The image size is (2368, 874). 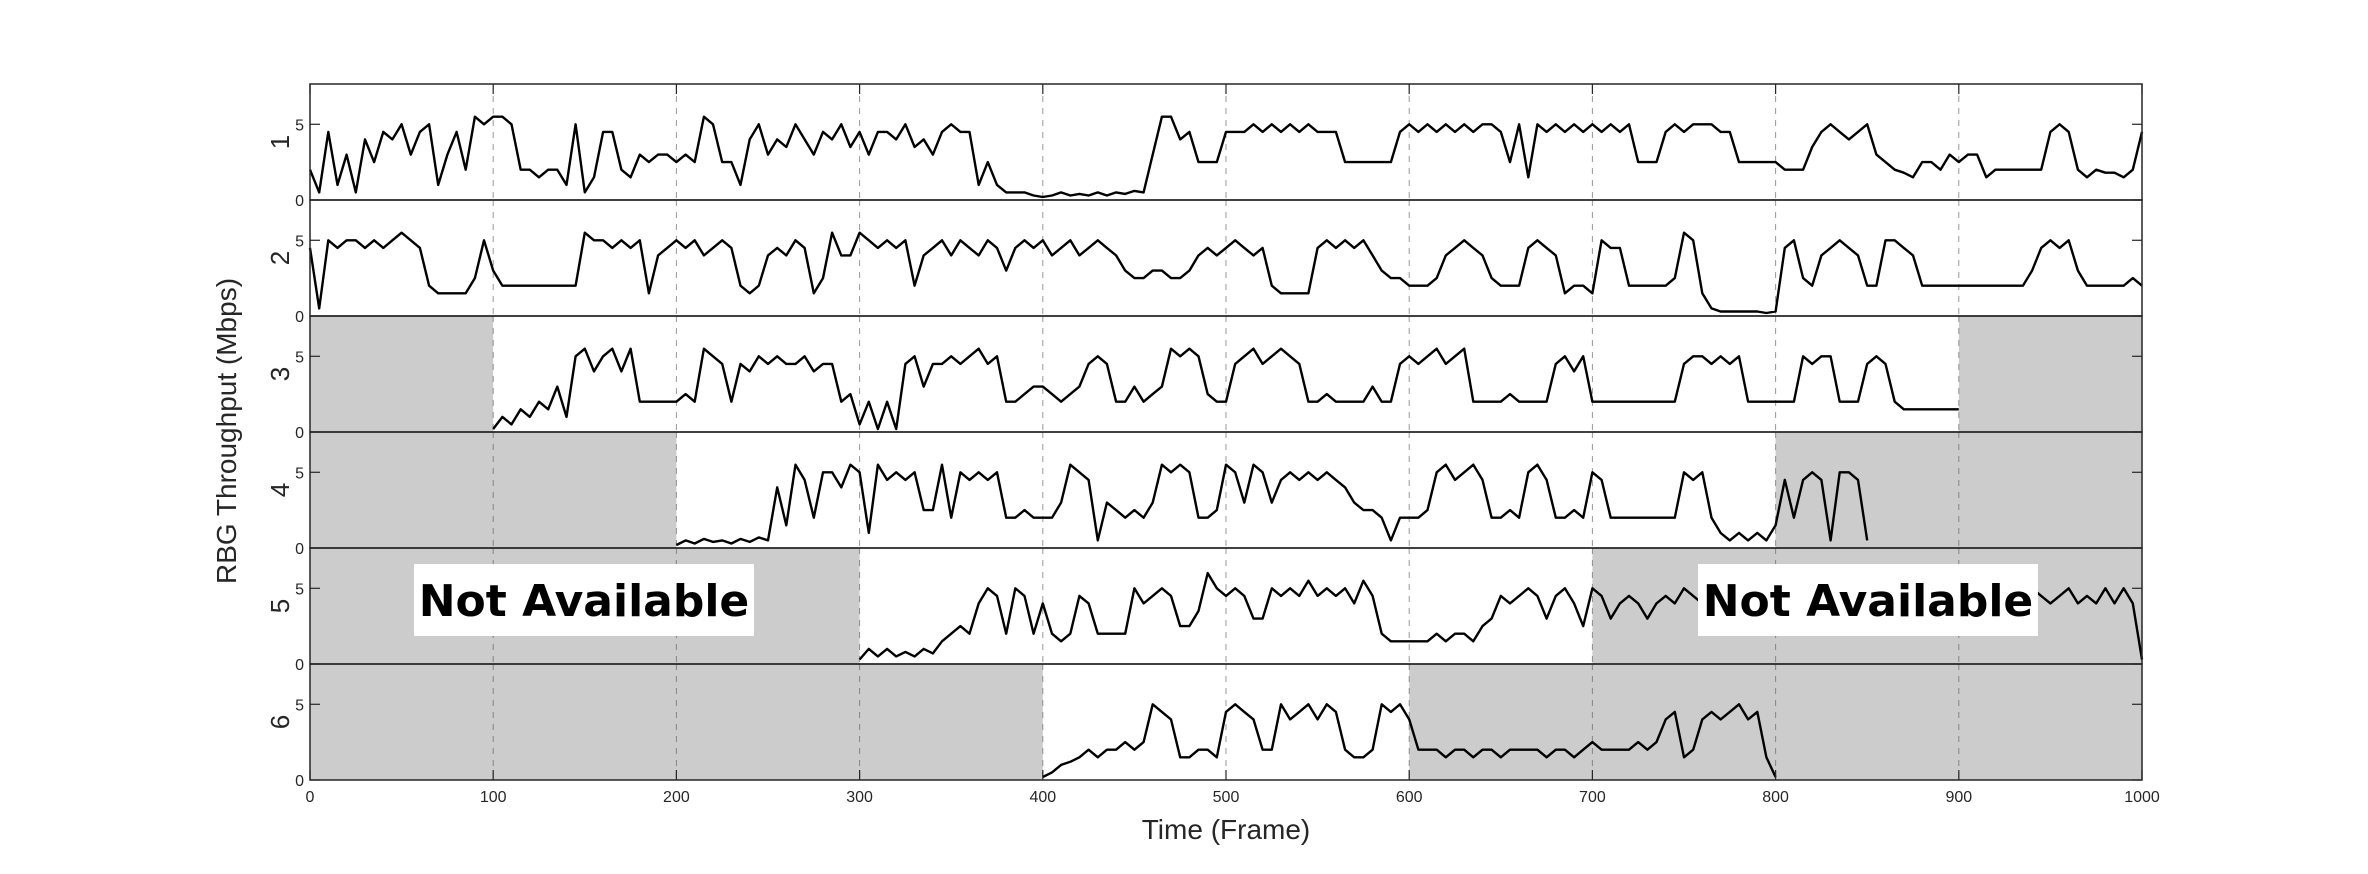 What do you see at coordinates (1226, 797) in the screenshot?
I see `x-tick-label-500: 500` at bounding box center [1226, 797].